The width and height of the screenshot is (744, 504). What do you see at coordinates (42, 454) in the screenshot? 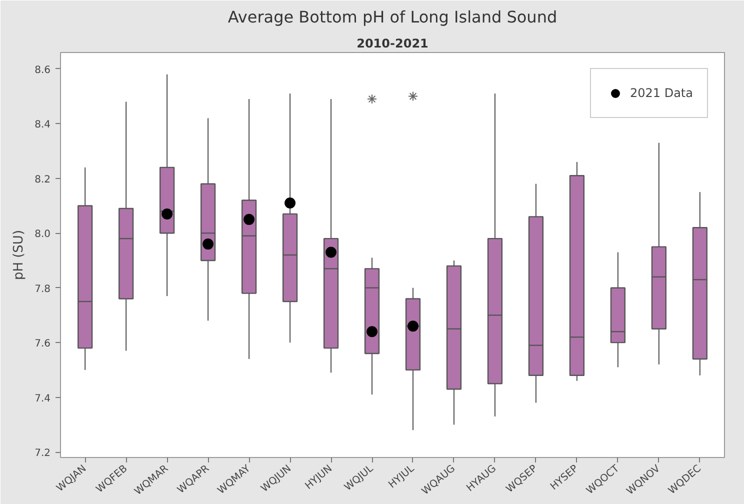
I see `y-tick-label: 7.2` at bounding box center [42, 454].